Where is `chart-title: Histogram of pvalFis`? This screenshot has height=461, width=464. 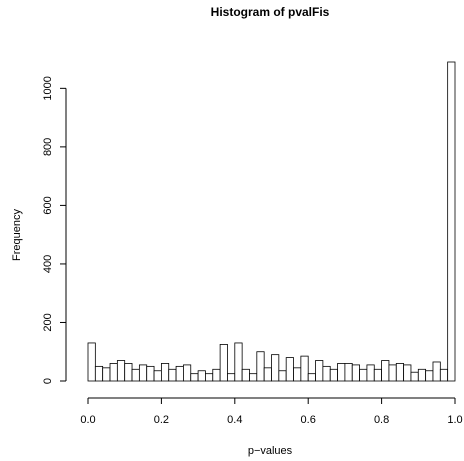
chart-title: Histogram of pvalFis is located at coordinates (270, 12).